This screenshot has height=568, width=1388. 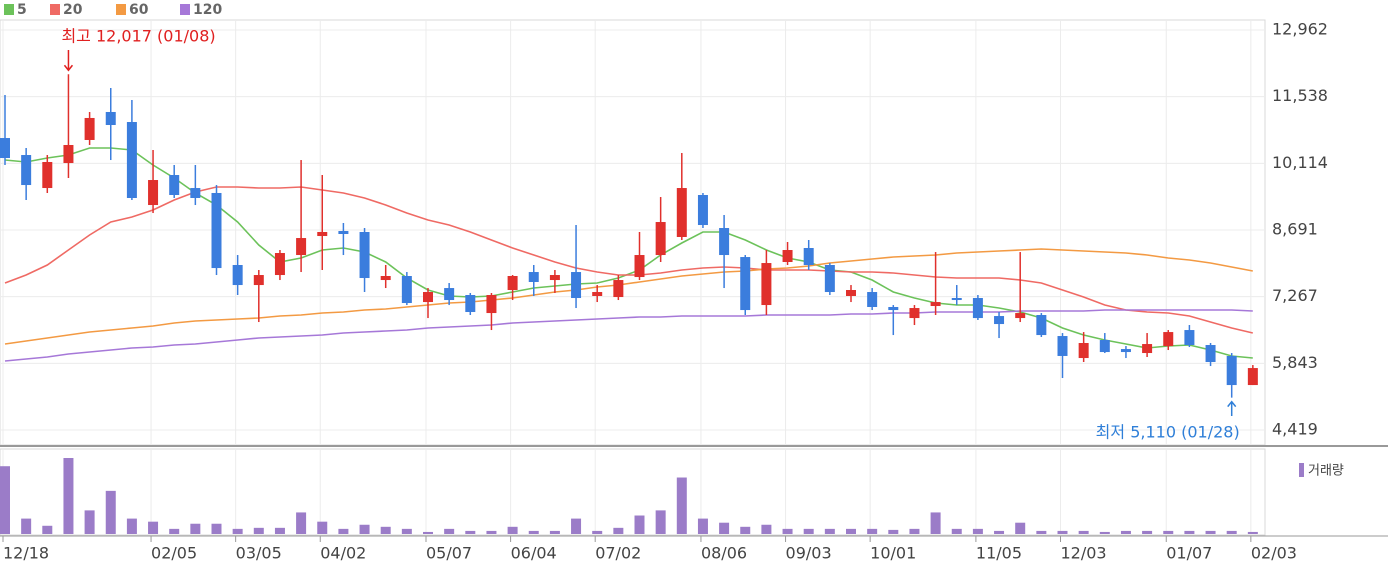 What do you see at coordinates (207, 10) in the screenshot?
I see `legend-label: 120` at bounding box center [207, 10].